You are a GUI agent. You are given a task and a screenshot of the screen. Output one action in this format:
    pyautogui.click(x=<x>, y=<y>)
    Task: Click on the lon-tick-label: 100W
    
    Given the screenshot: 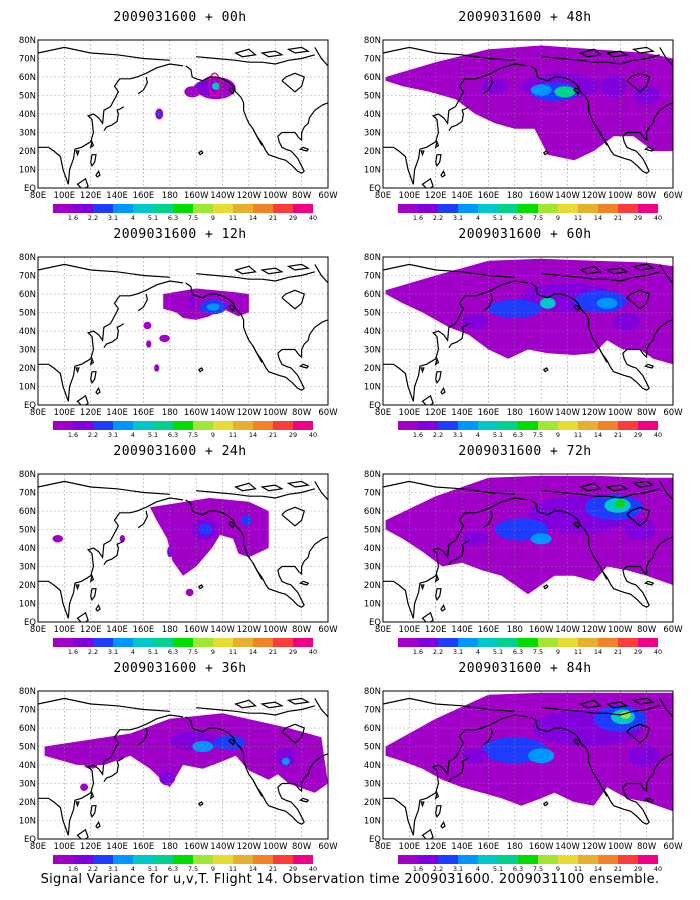 What is the action you would take?
    pyautogui.click(x=620, y=847)
    